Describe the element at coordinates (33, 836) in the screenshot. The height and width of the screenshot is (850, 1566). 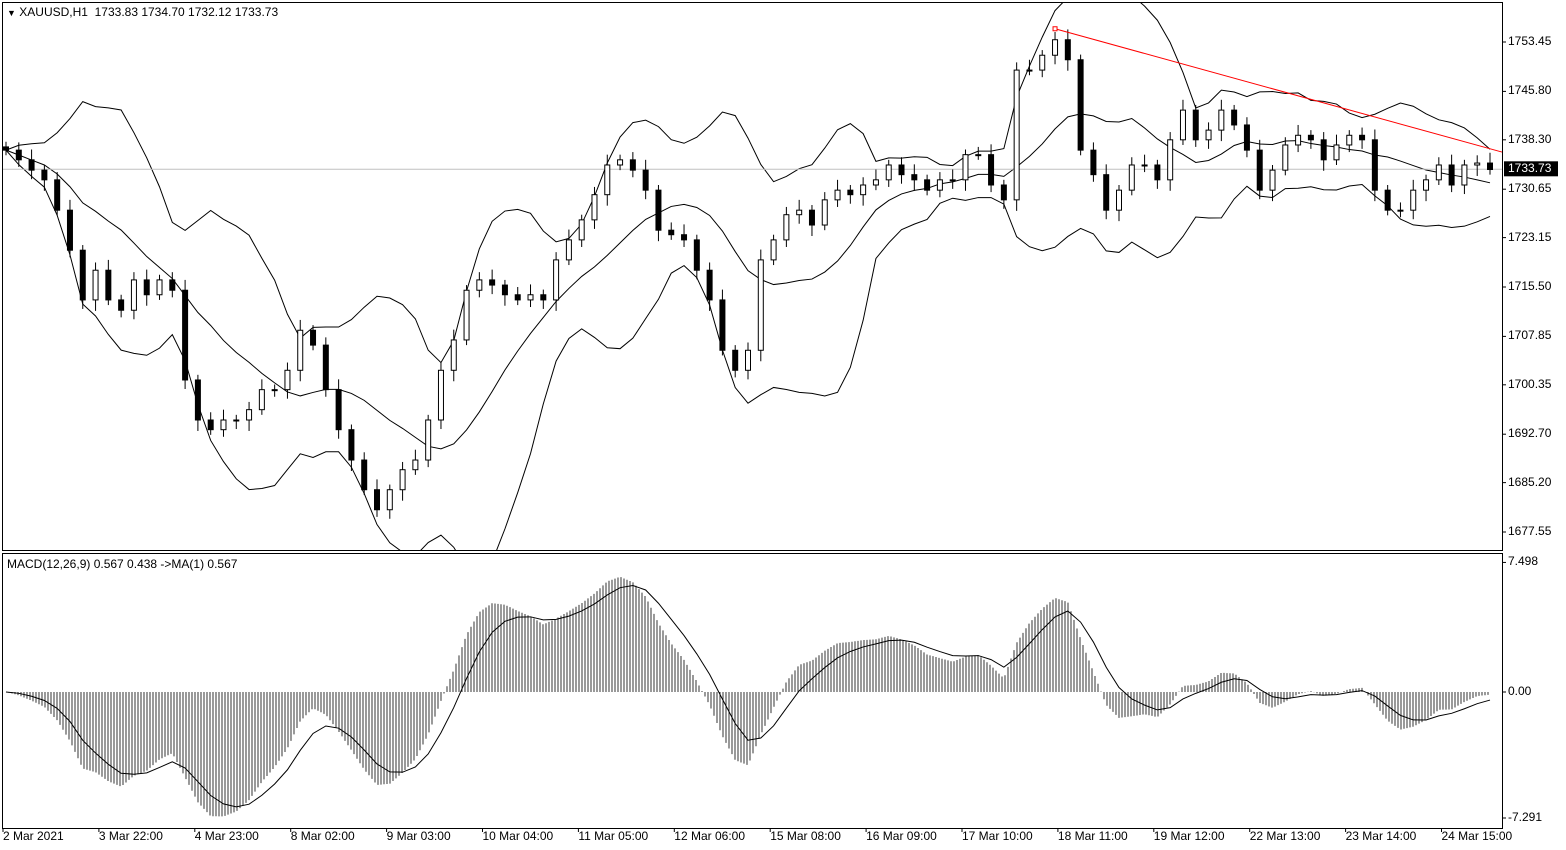
I see `x-tick-label: 2 Mar 2021` at that location.